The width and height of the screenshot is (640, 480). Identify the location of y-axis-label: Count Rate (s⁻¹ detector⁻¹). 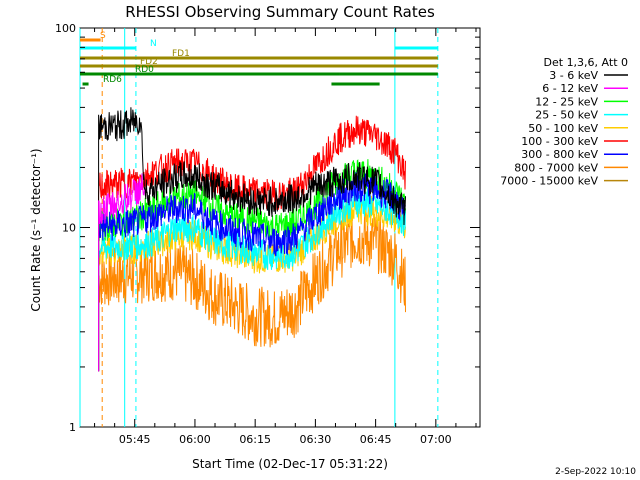
(36, 229).